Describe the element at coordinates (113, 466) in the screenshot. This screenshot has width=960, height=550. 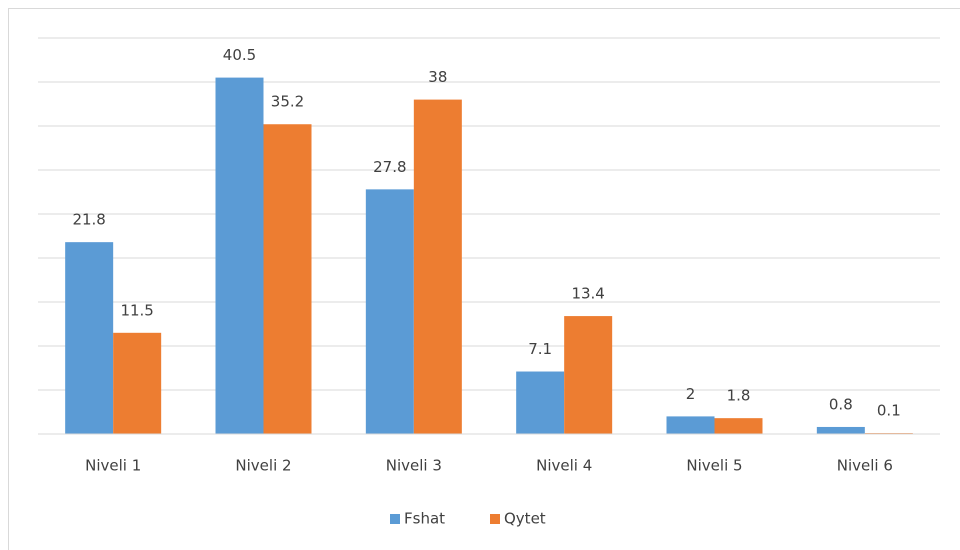
I see `x-tick-label: Niveli 1` at that location.